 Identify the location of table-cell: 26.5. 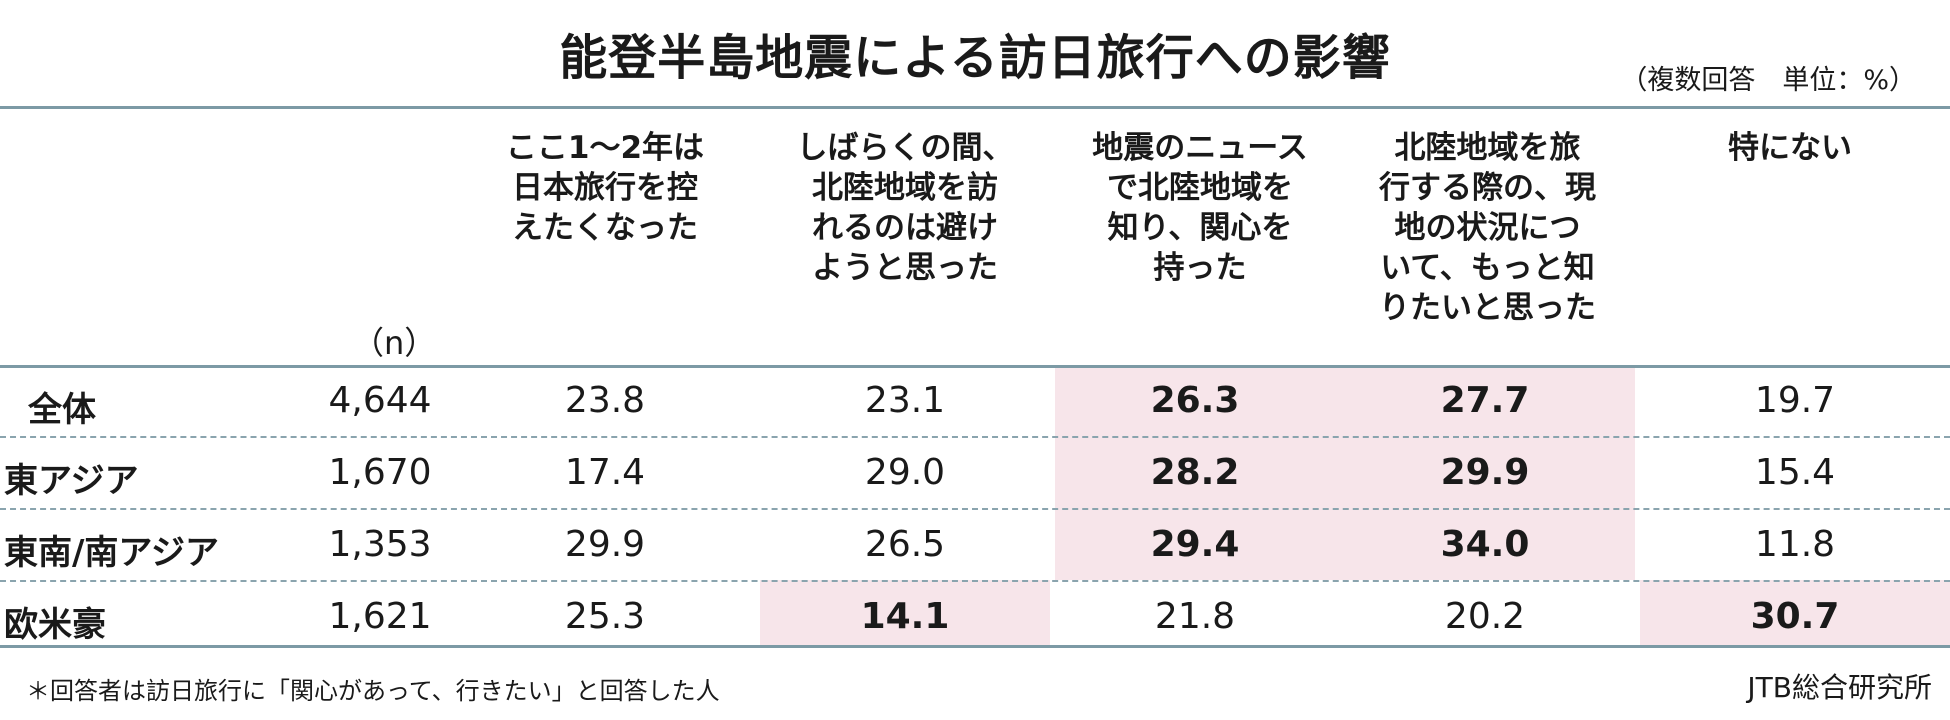
(905, 544).